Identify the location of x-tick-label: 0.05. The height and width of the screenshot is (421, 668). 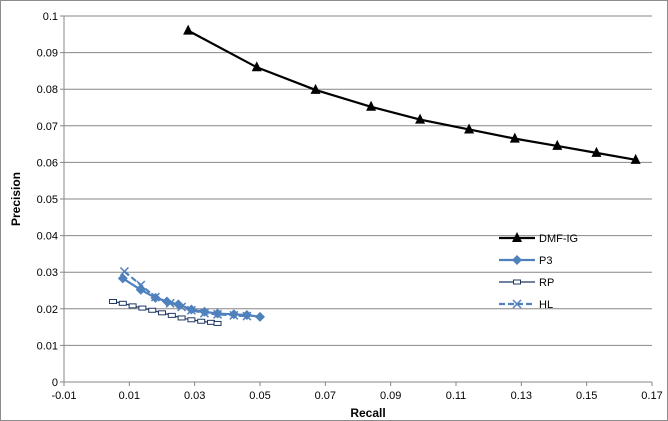
(259, 396).